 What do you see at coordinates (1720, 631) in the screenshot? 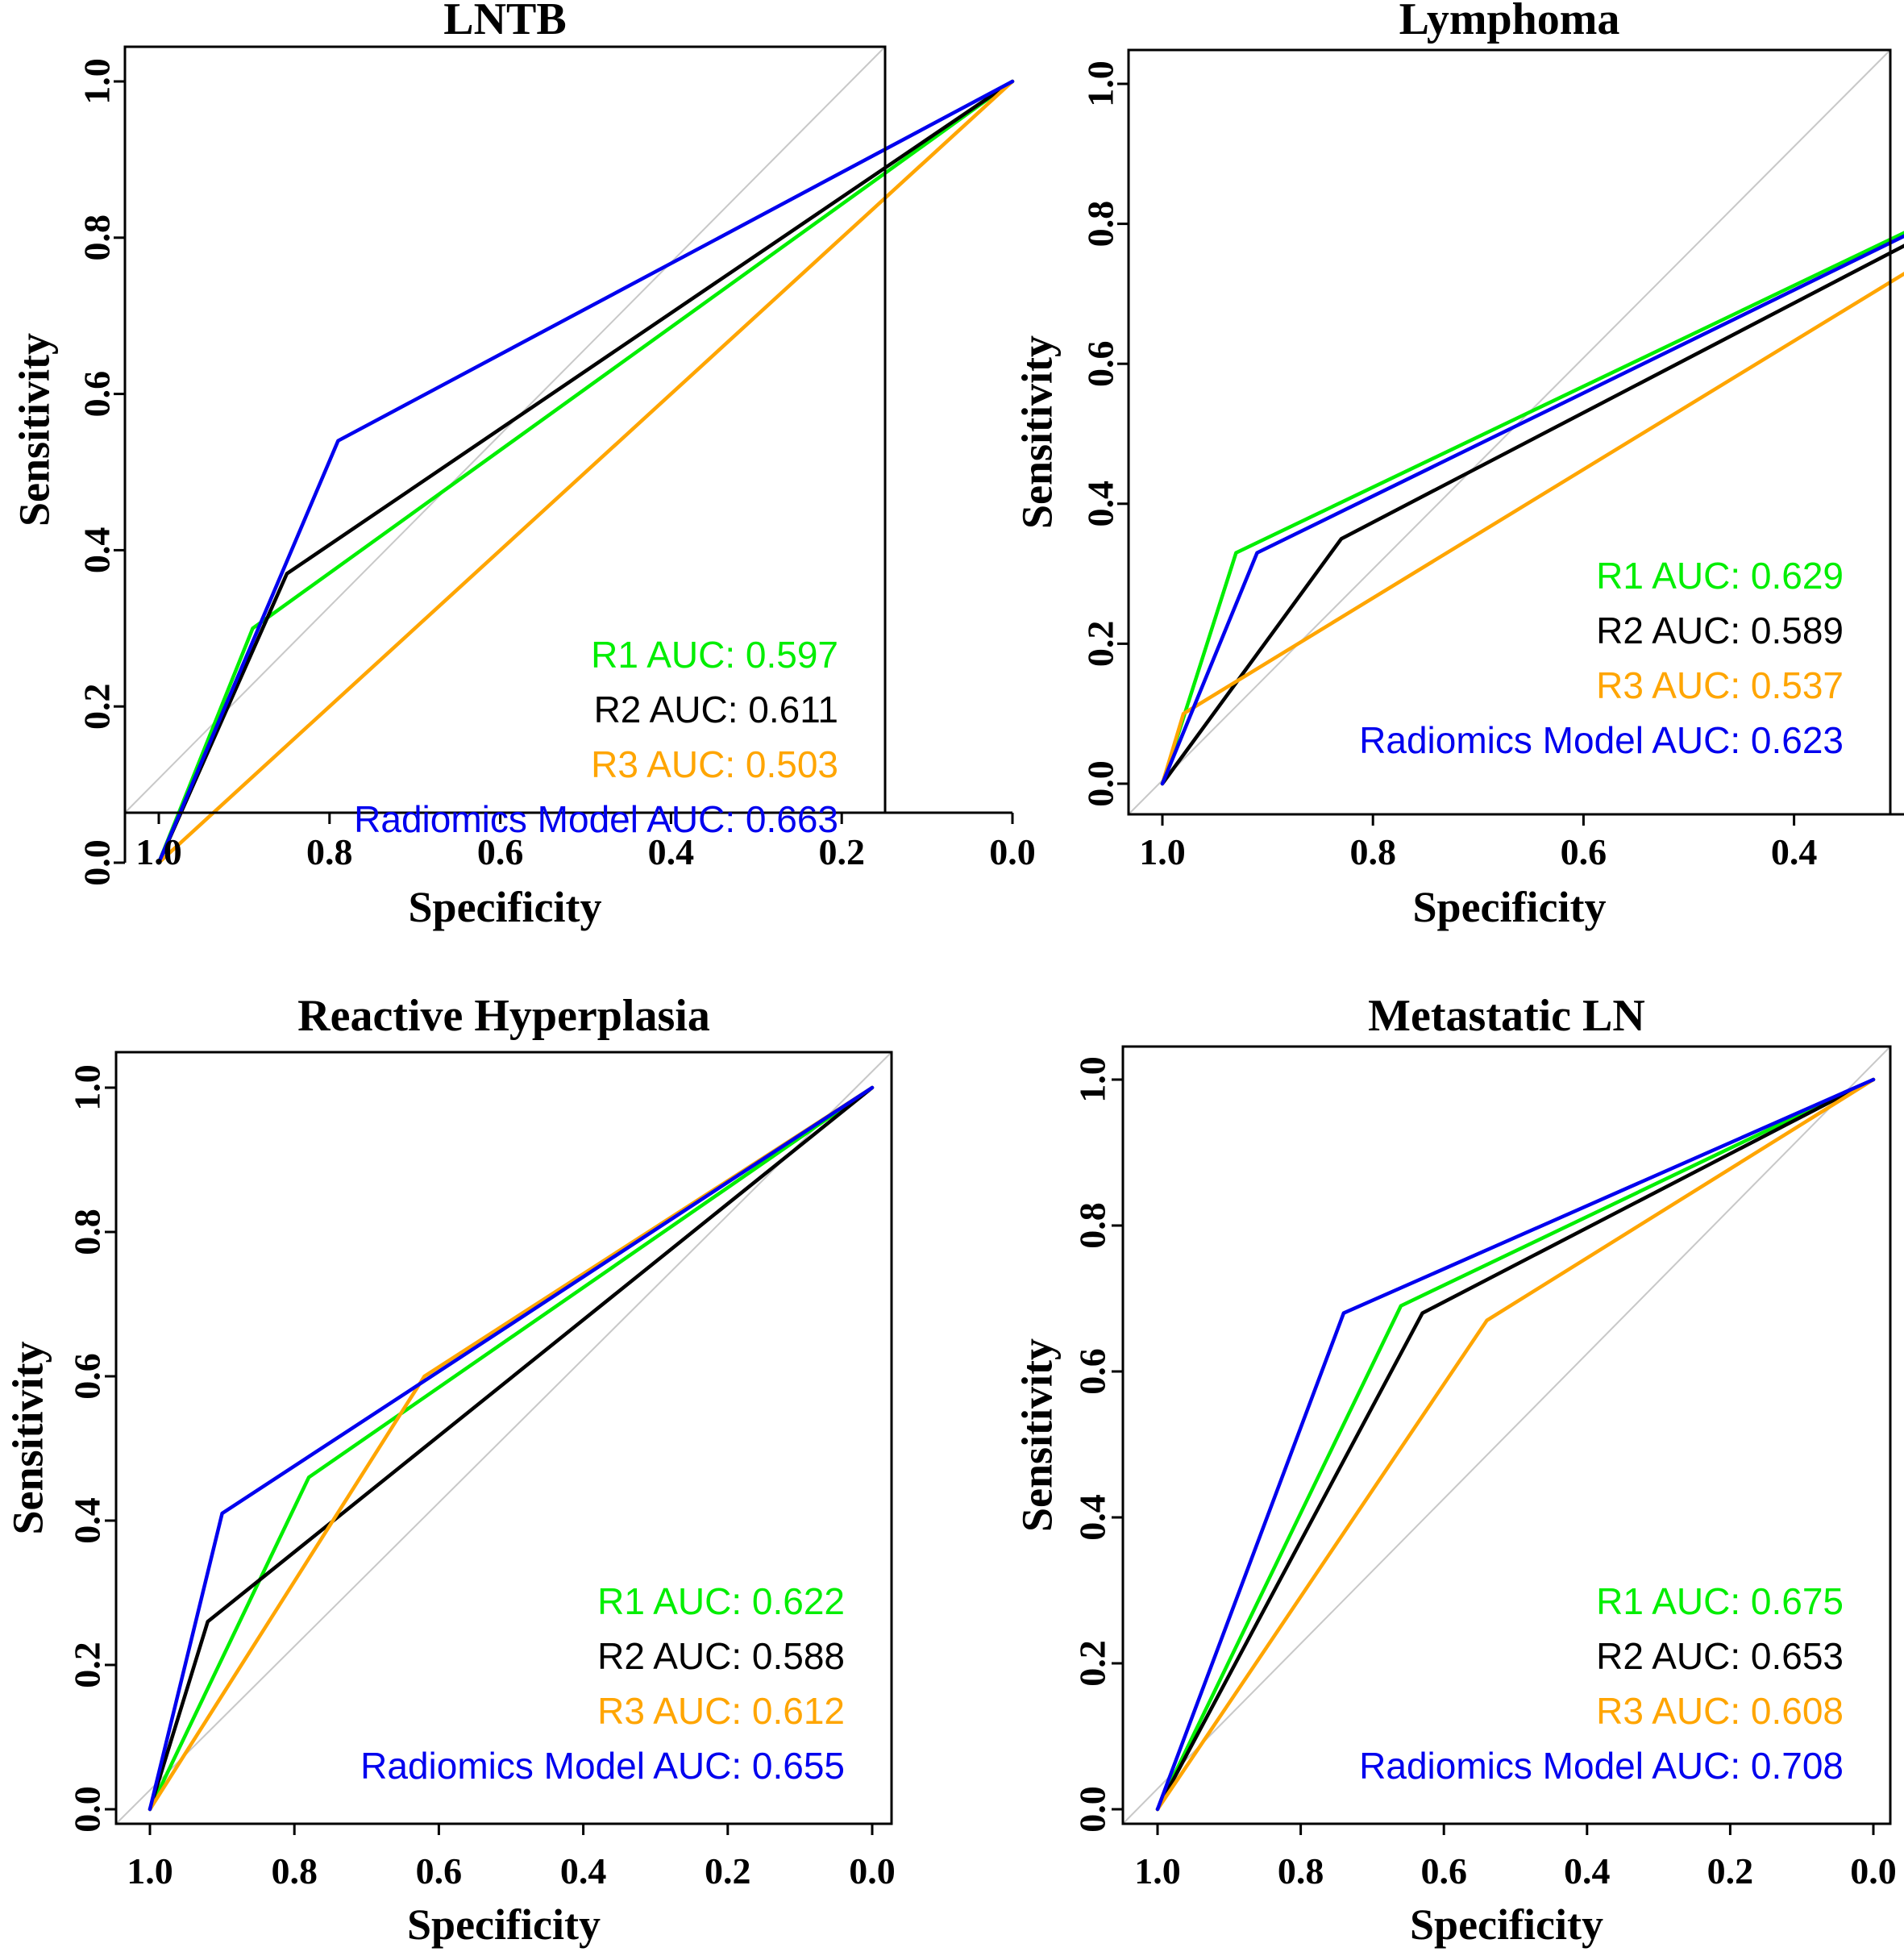
I see `legend-entry-r2: R2 AUC: 0.589` at bounding box center [1720, 631].